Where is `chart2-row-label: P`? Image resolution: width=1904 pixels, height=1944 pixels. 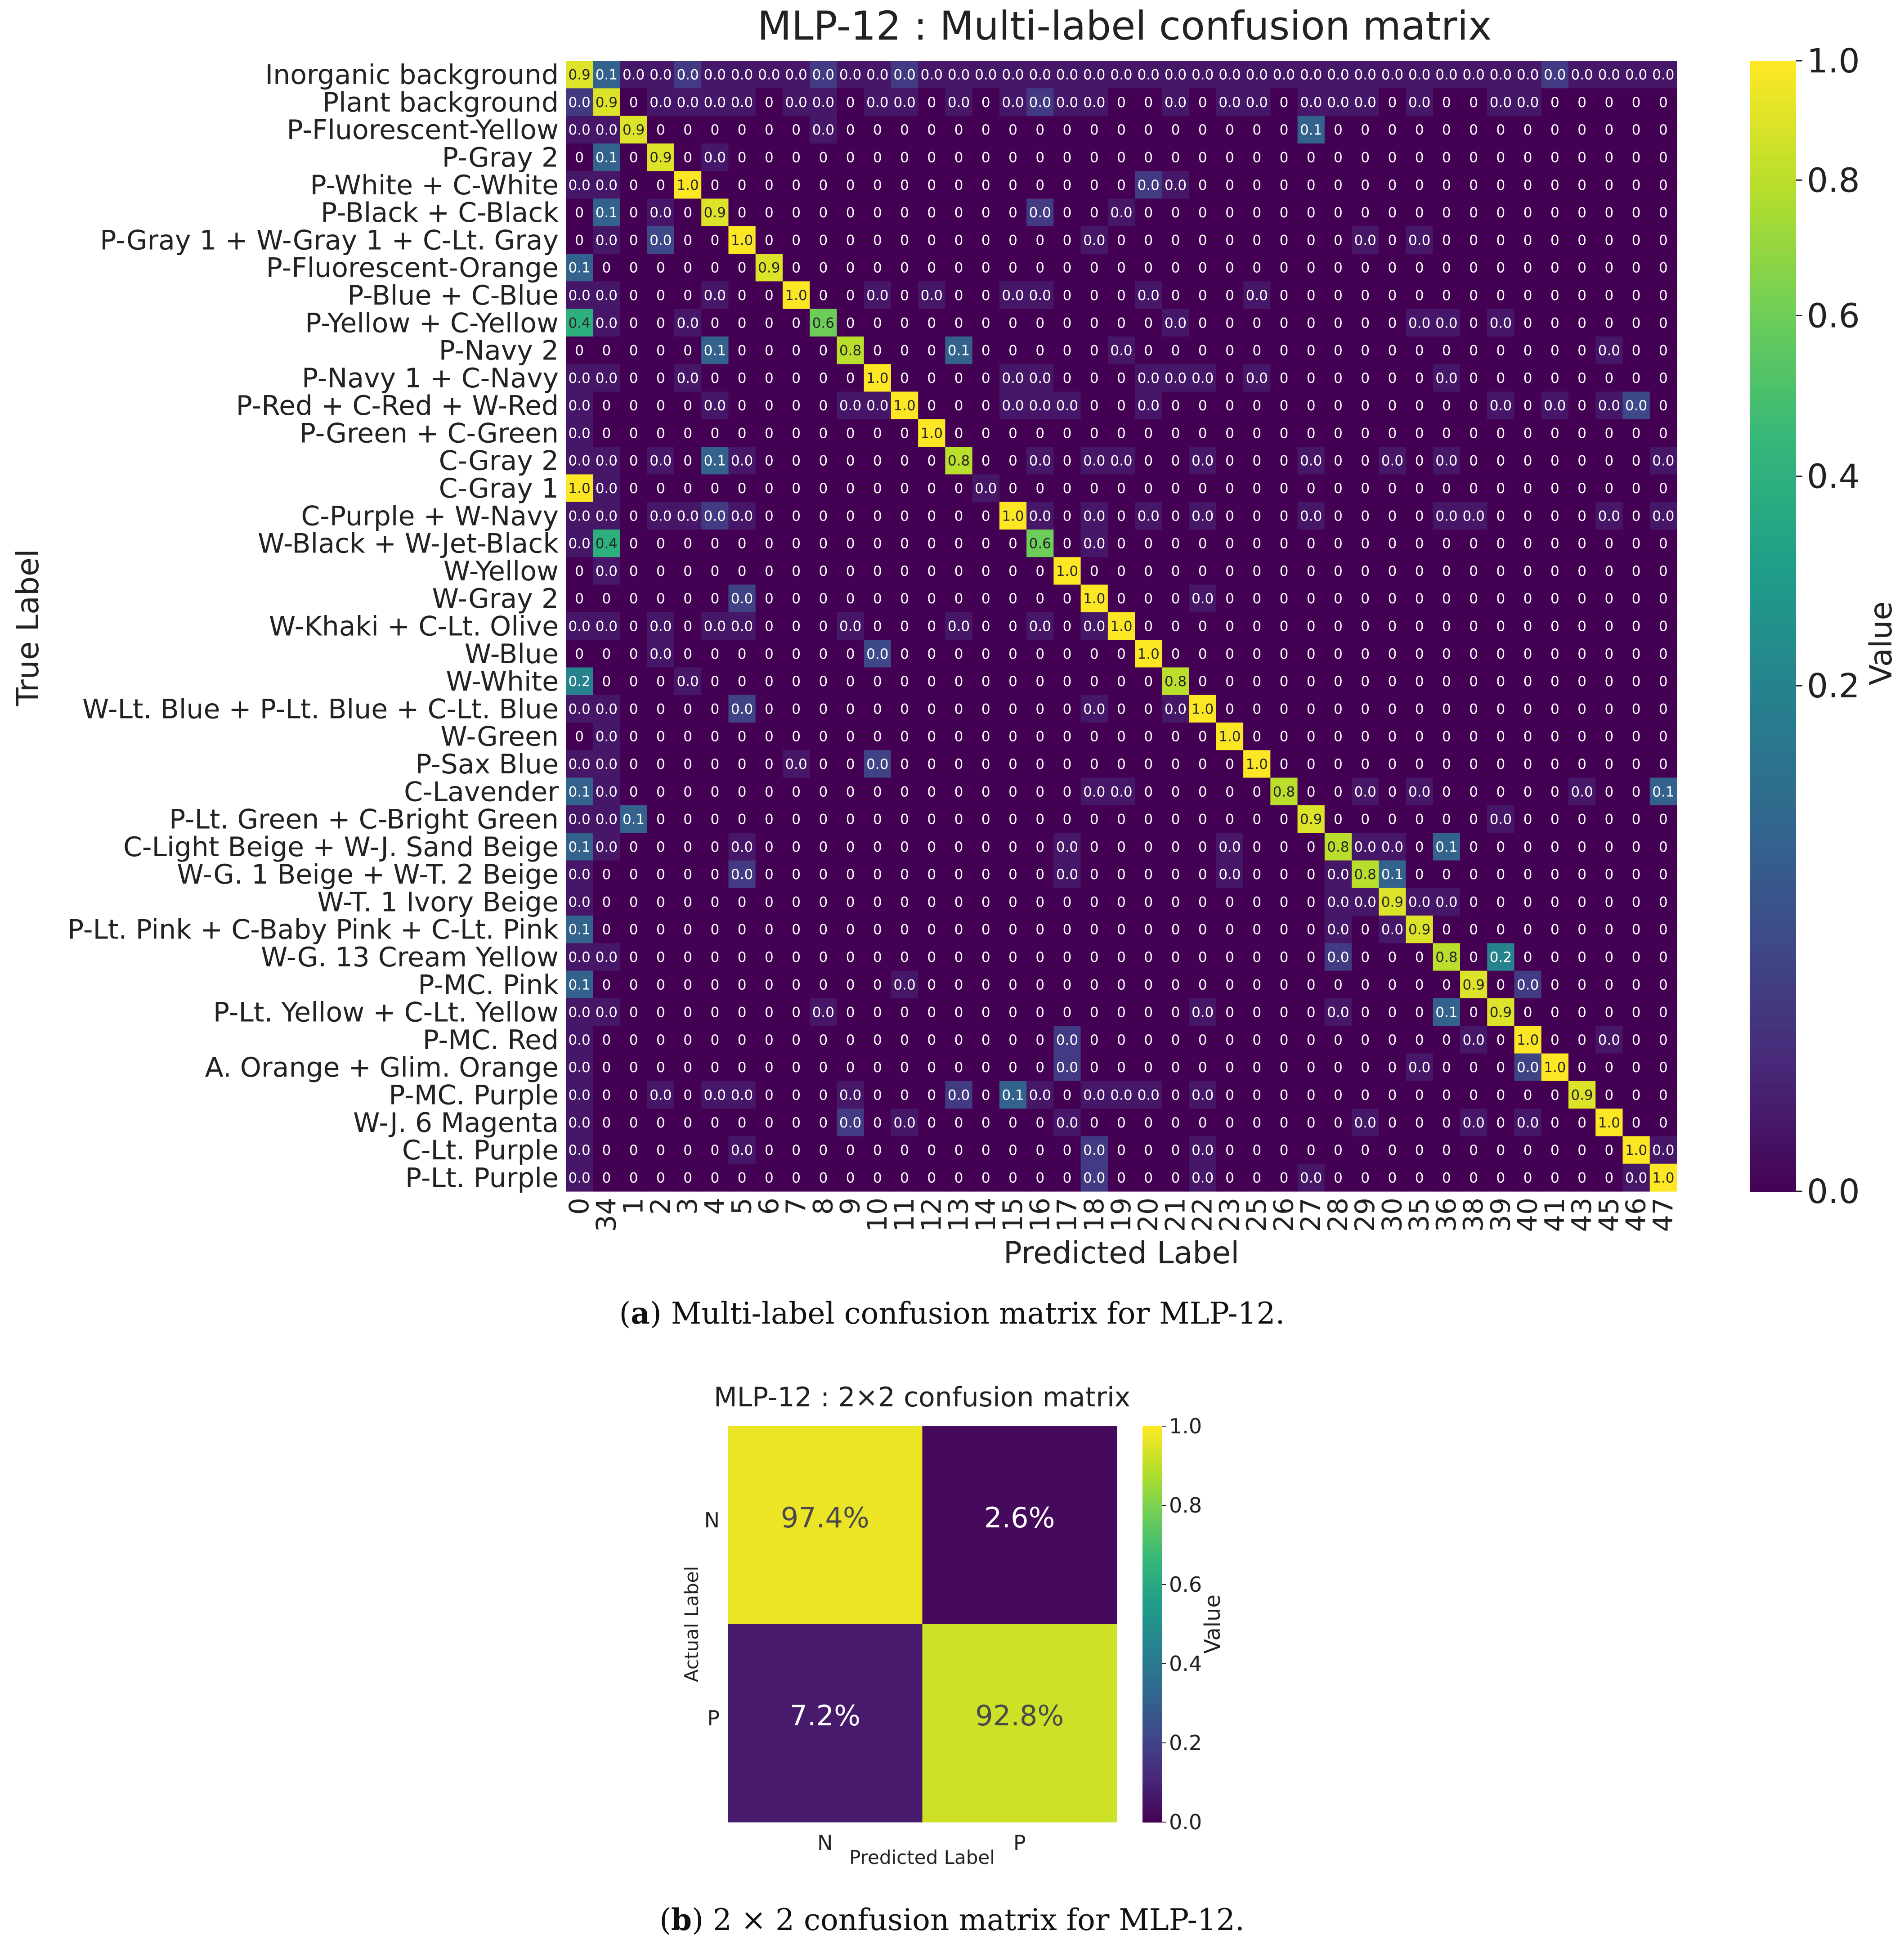 chart2-row-label: P is located at coordinates (713, 1718).